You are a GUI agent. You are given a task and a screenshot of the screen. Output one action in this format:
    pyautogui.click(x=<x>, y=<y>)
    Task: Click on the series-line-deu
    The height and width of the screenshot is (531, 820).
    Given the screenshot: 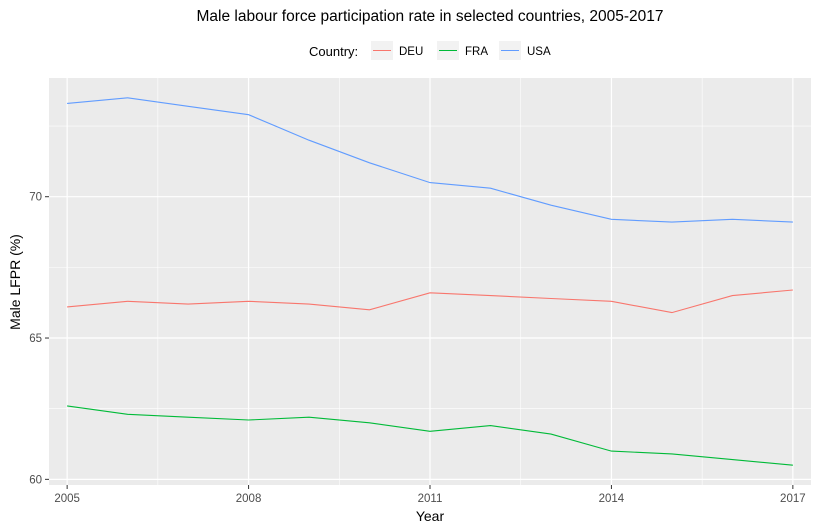 What is the action you would take?
    pyautogui.click(x=430, y=301)
    